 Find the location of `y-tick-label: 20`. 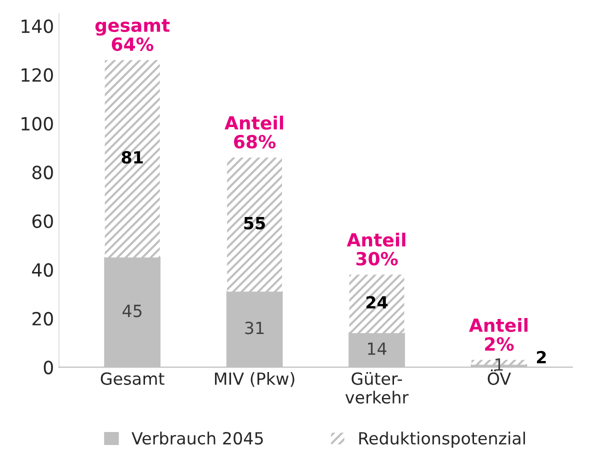

y-tick-label: 20 is located at coordinates (42, 319).